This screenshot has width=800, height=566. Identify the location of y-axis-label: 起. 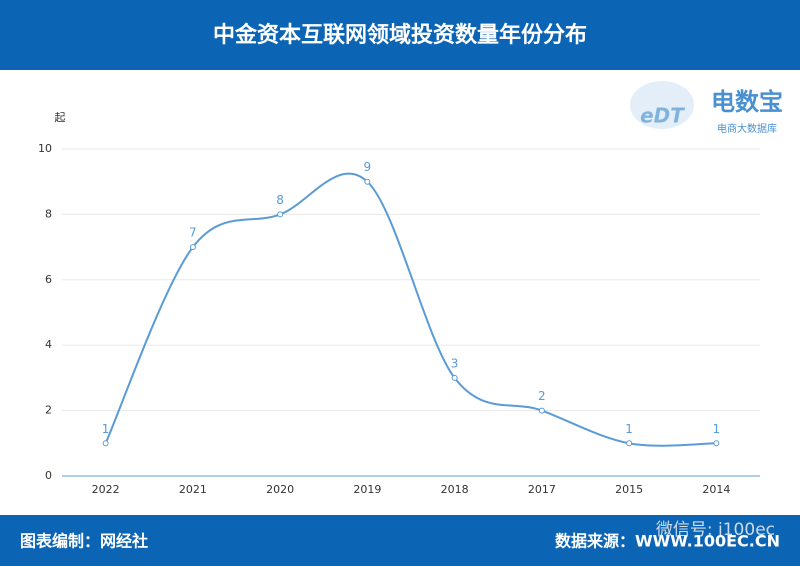
(60, 117).